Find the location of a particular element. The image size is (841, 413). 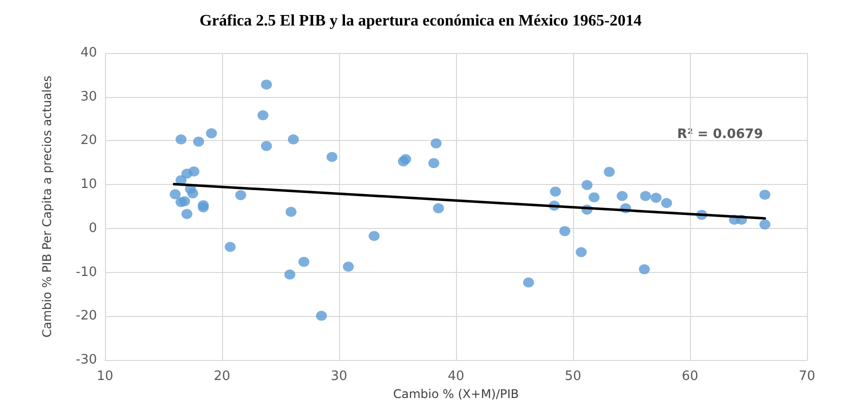

y-tick-label: 10 is located at coordinates (88, 184).